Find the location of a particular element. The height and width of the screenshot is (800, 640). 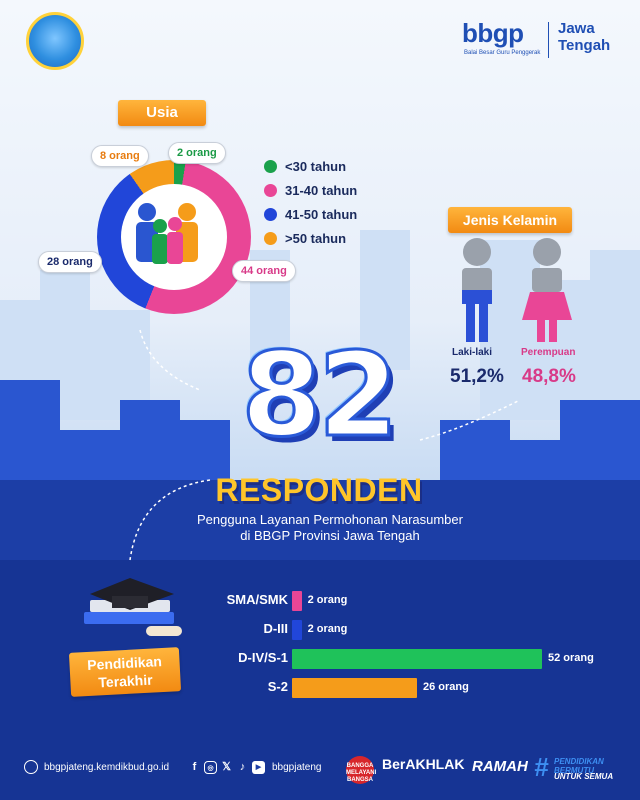

tut-wuri-handayani-emblem-icon is located at coordinates (55, 41).